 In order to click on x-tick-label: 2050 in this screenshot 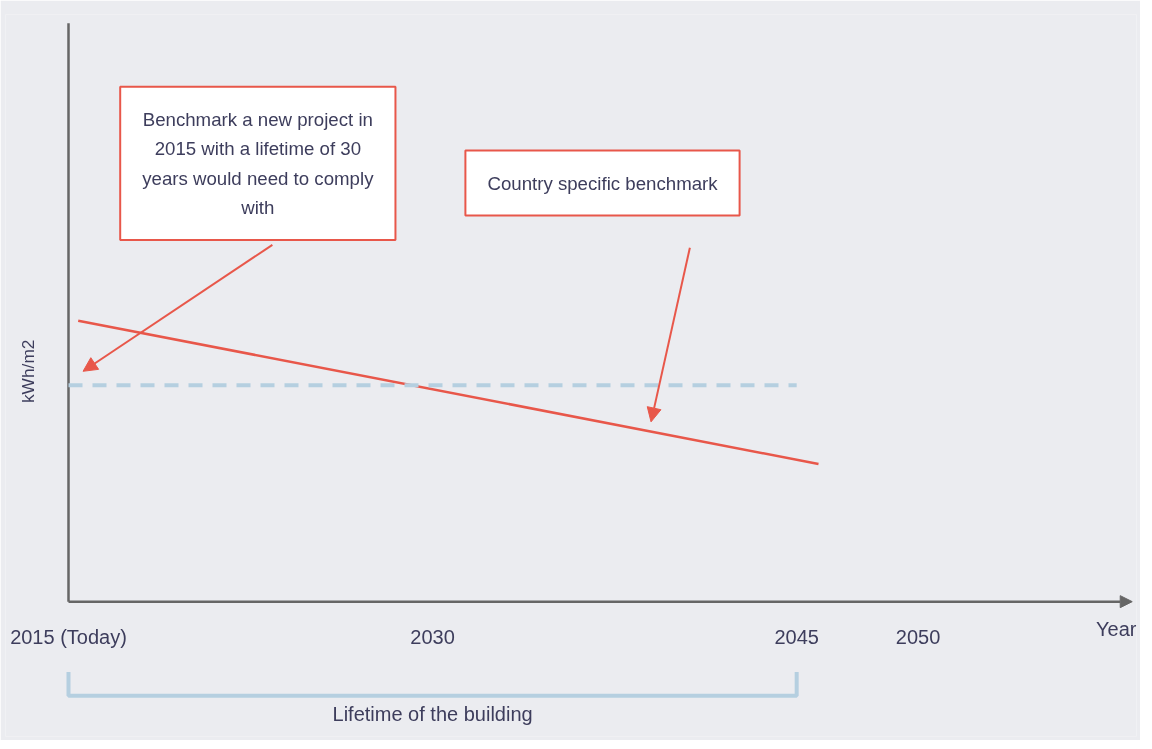, I will do `click(918, 636)`.